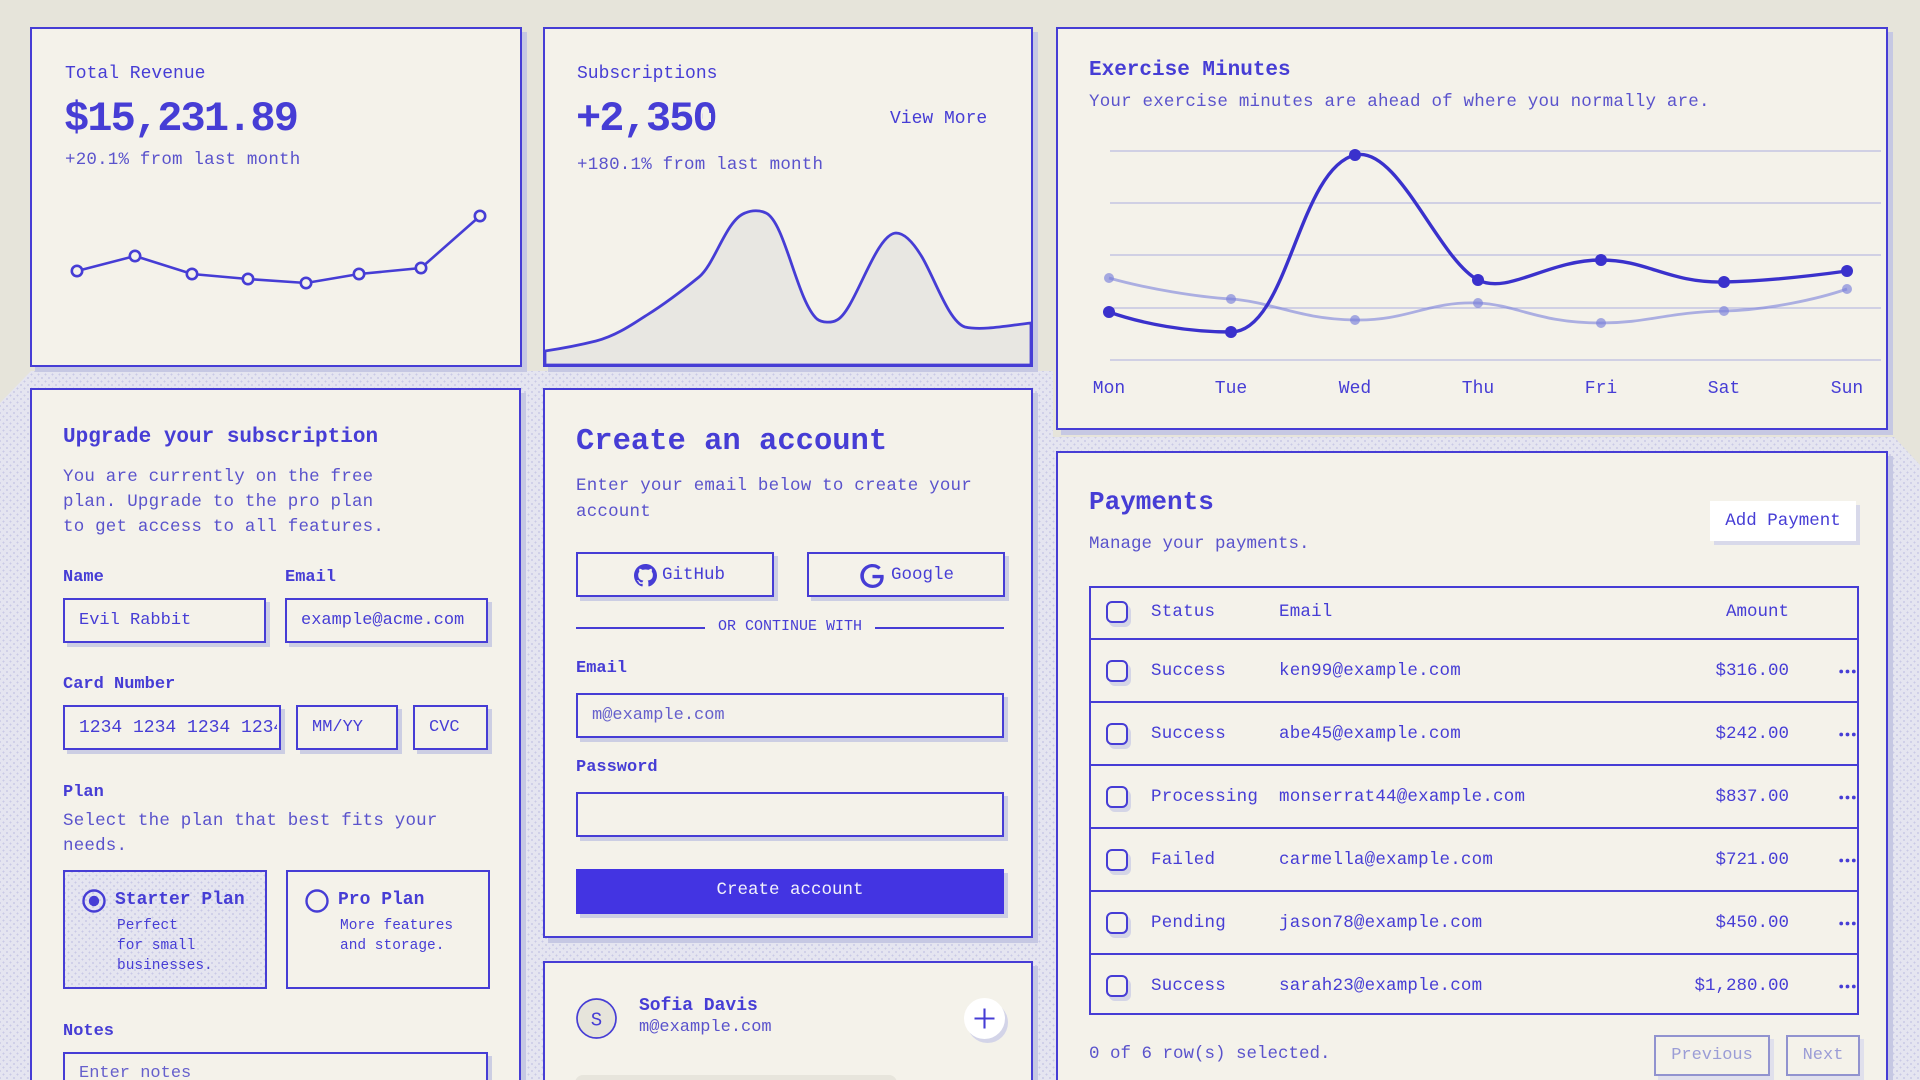 This screenshot has width=1920, height=1080. Describe the element at coordinates (1601, 389) in the screenshot. I see `svg-text: Fri` at that location.